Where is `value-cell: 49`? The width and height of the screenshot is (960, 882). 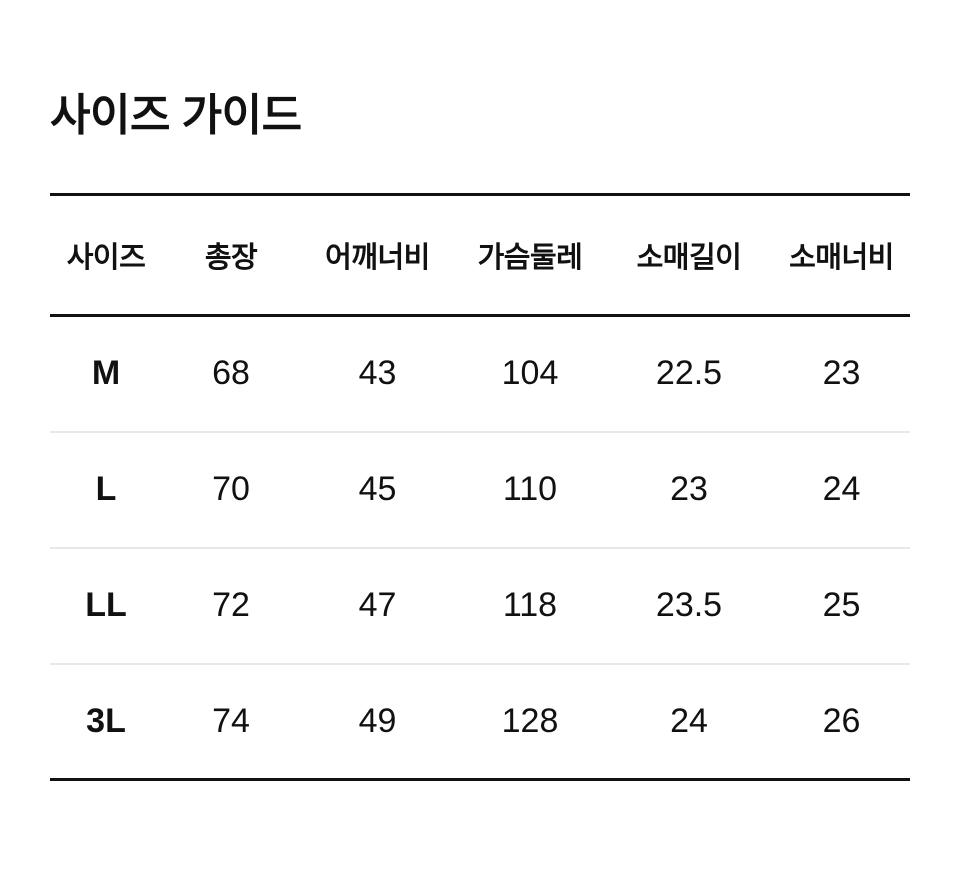
value-cell: 49 is located at coordinates (377, 720).